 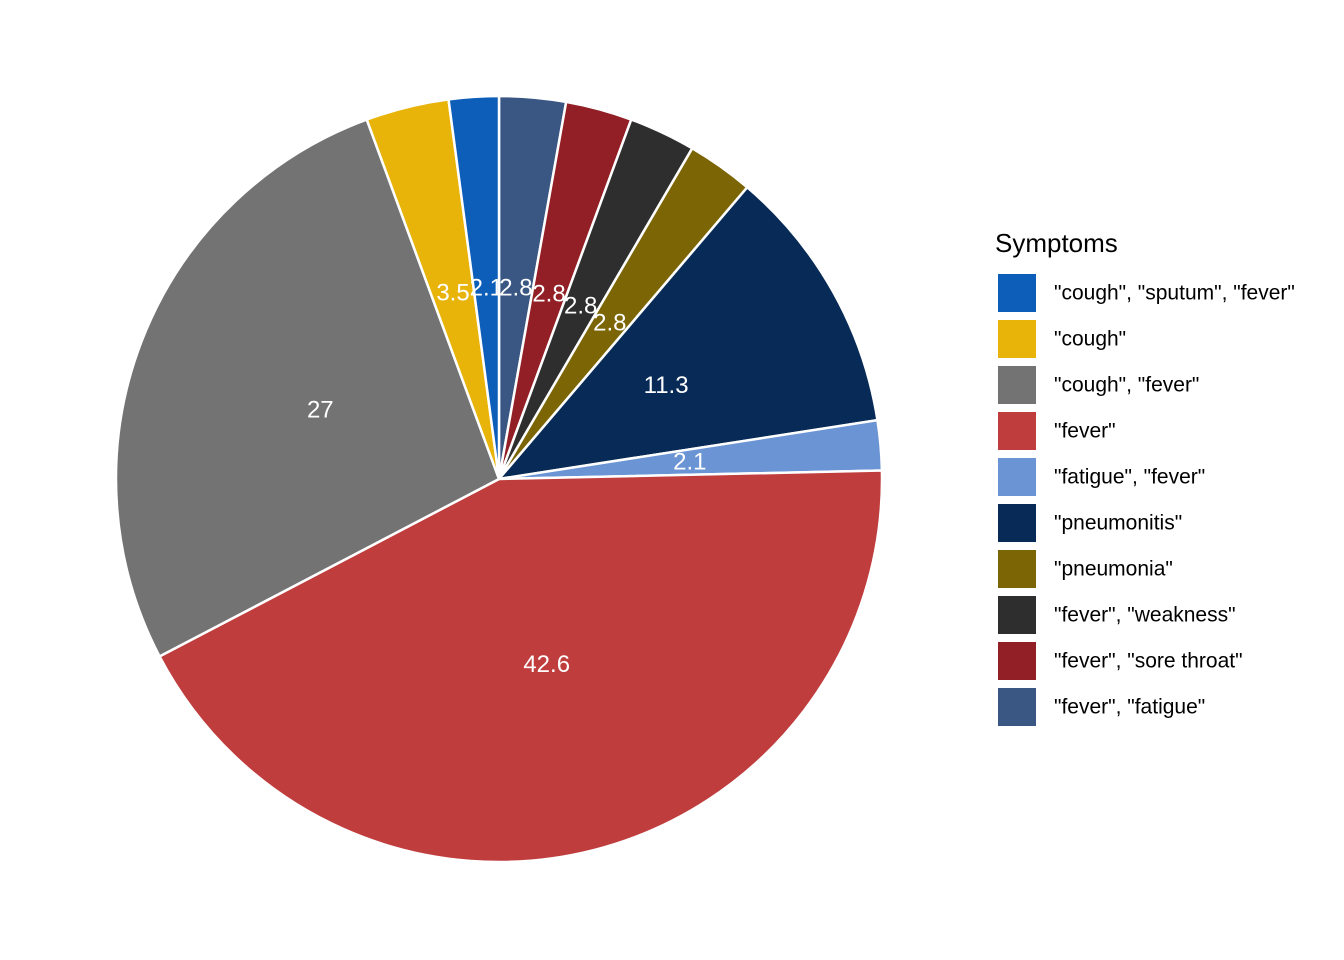 I want to click on legend-item: "fever", so click(x=1057, y=431).